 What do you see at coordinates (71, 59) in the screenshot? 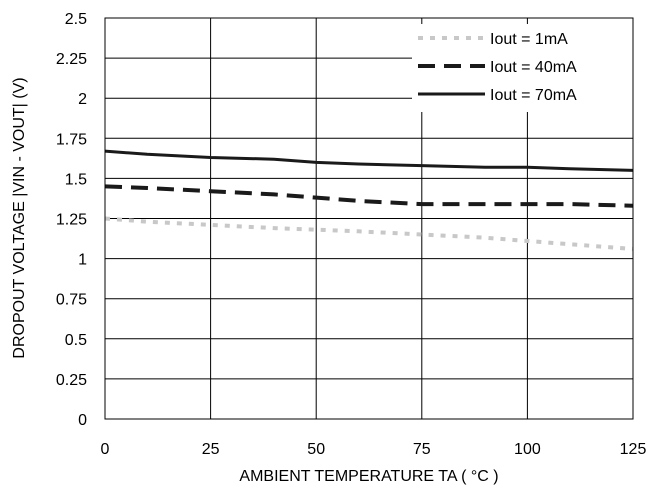
I see `y-tick-label: 2.25` at bounding box center [71, 59].